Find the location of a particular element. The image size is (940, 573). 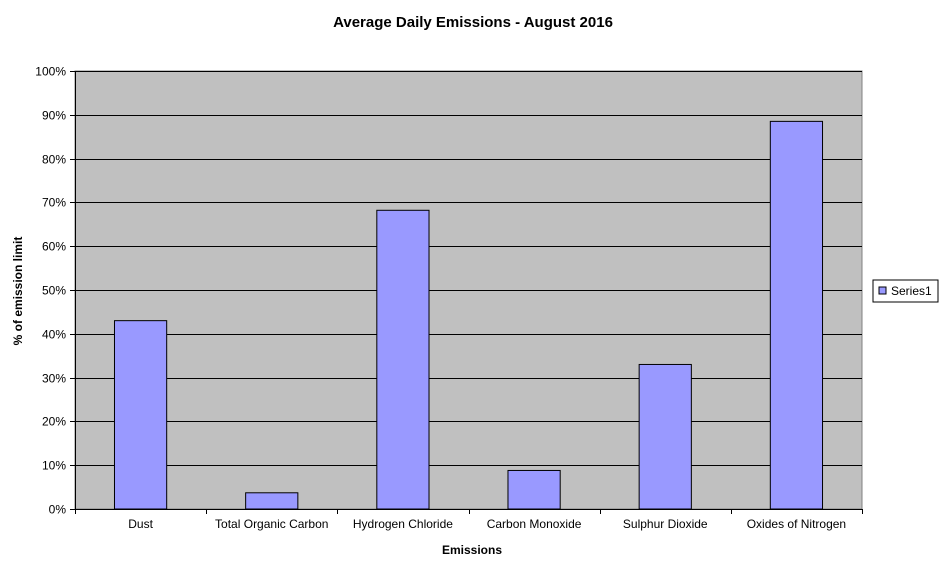

y-tick-label: 40% is located at coordinates (54, 335).